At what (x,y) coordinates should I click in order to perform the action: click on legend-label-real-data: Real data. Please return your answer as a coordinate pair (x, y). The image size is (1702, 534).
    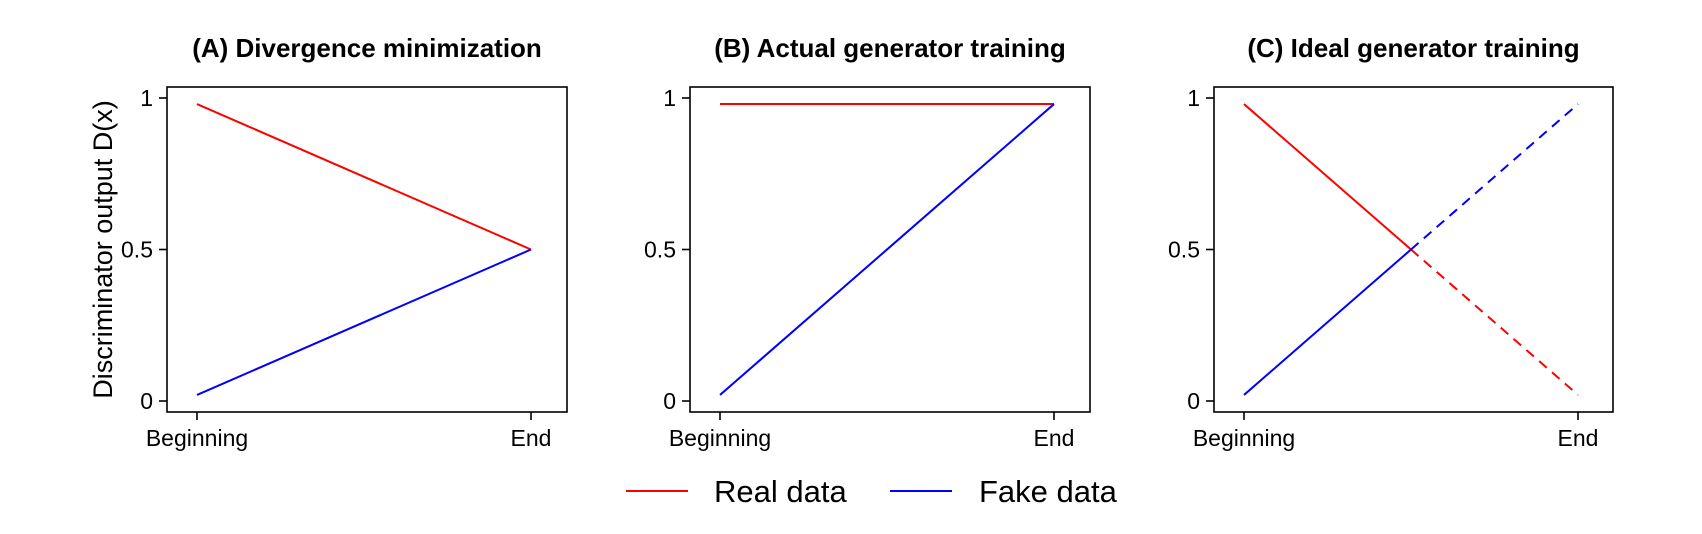
    Looking at the image, I should click on (780, 491).